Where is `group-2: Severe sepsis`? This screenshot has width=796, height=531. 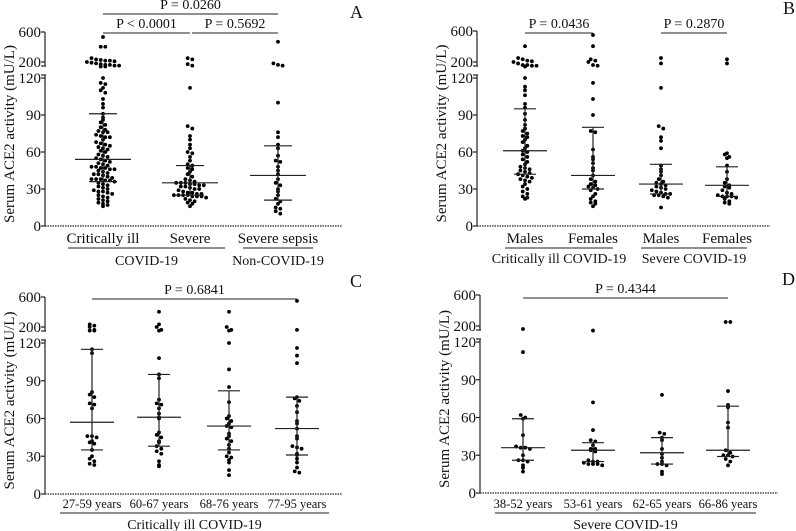 group-2: Severe sepsis is located at coordinates (278, 143).